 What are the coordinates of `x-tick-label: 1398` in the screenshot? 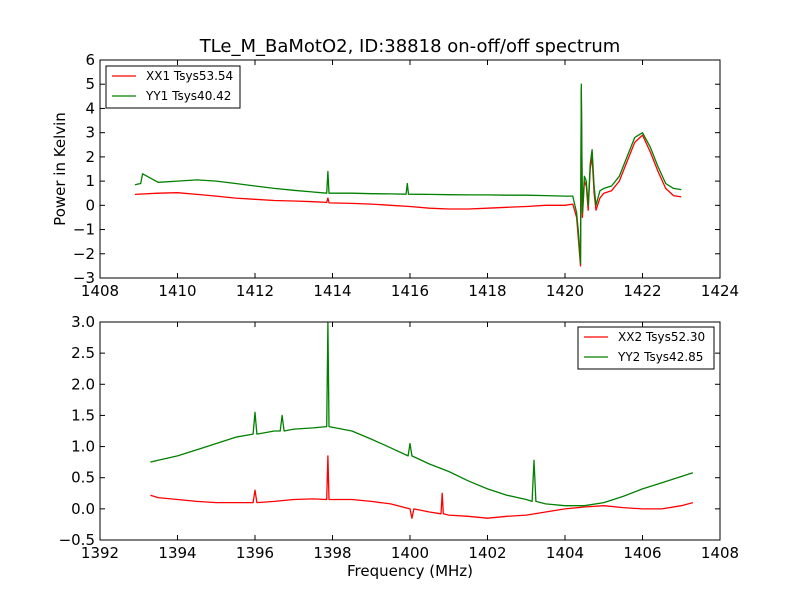 It's located at (332, 553).